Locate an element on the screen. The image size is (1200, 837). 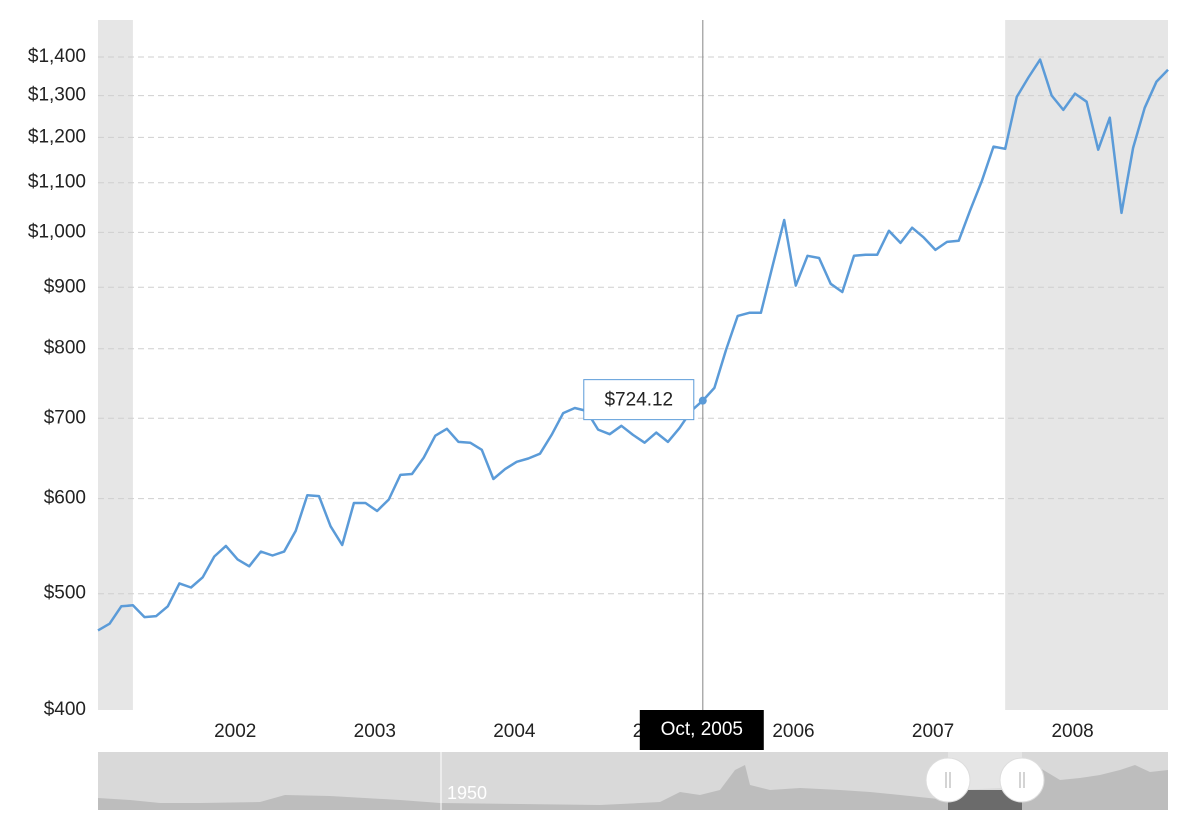
navigator-window-base is located at coordinates (985, 800).